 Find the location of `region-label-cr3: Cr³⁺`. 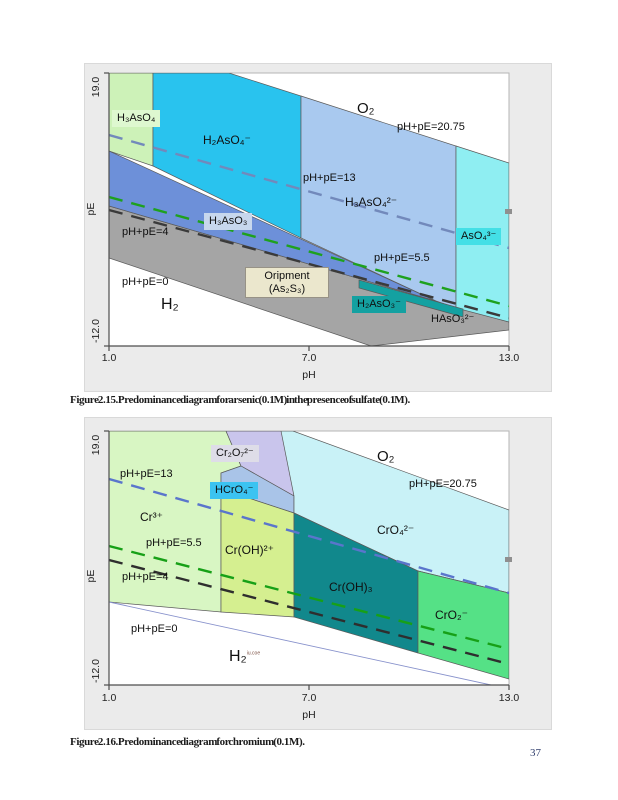

region-label-cr3: Cr³⁺ is located at coordinates (151, 517).